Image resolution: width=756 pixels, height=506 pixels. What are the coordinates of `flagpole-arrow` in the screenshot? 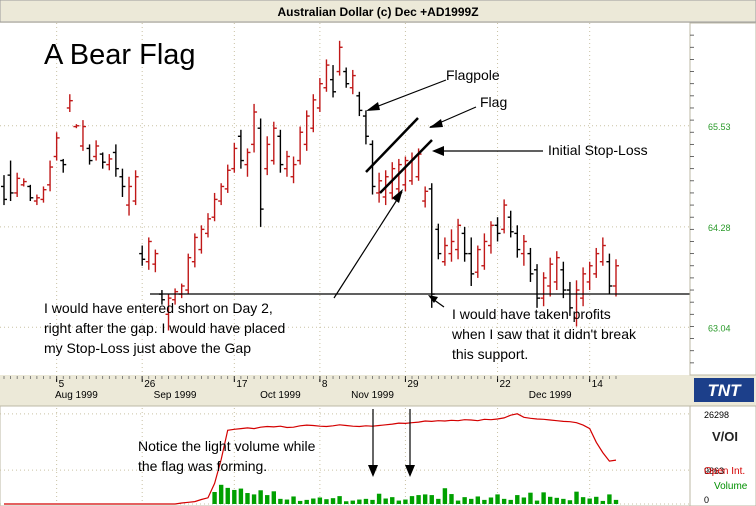 It's located at (407, 95).